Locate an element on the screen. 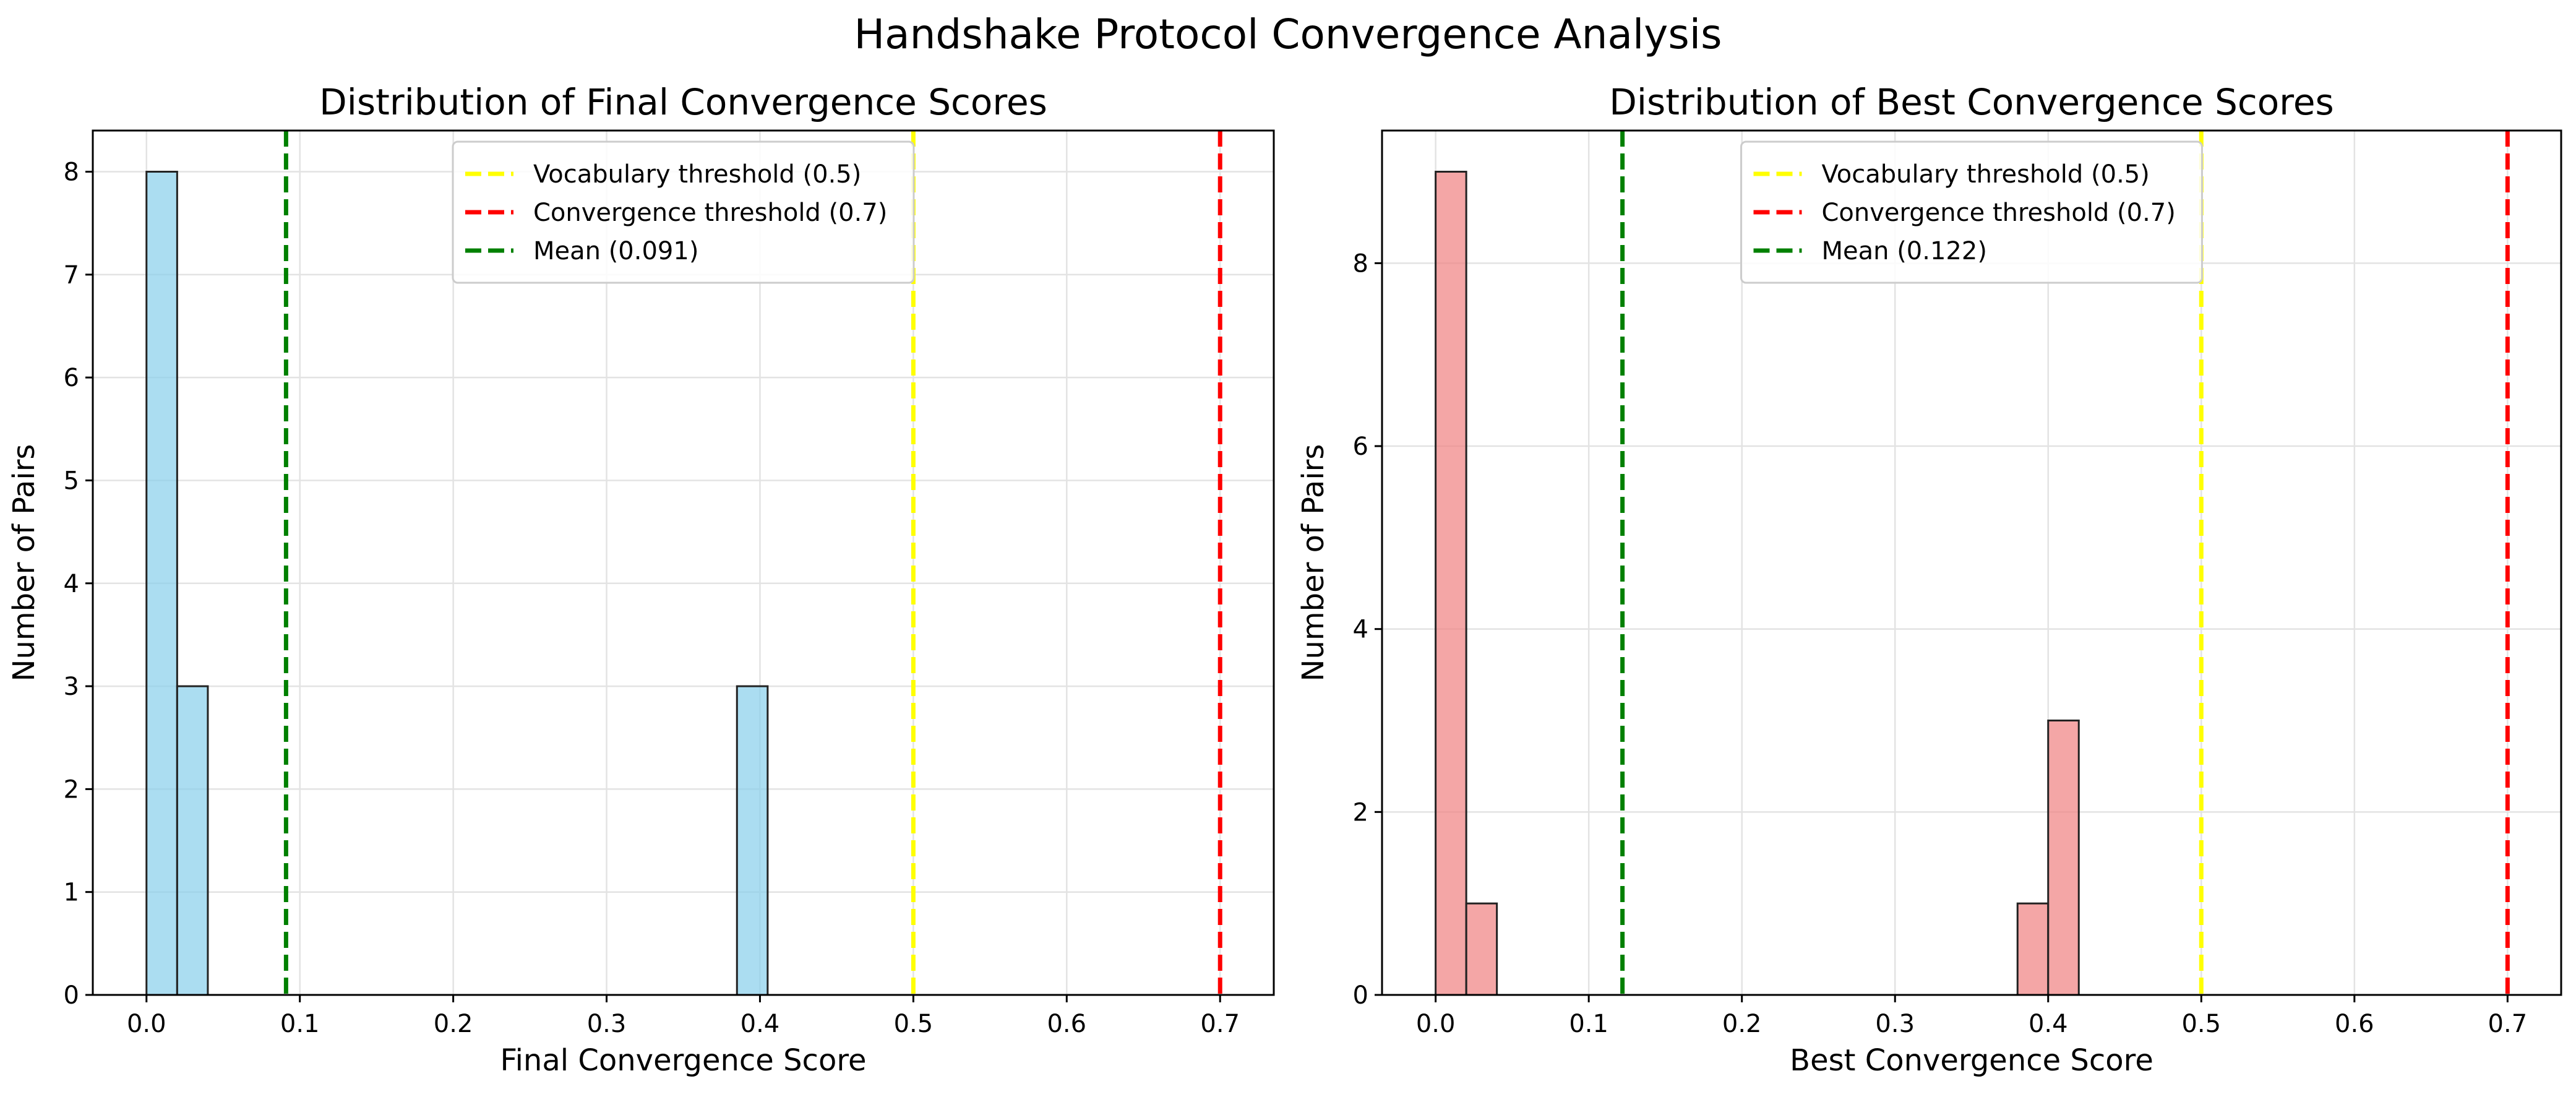  legend-label: Mean (0.091) is located at coordinates (615, 251).